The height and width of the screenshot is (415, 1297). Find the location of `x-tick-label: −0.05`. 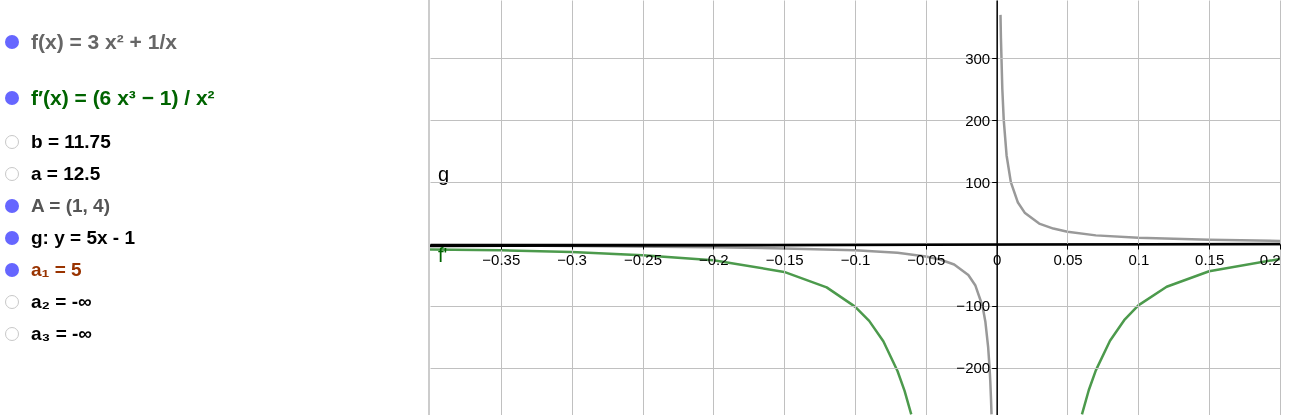

x-tick-label: −0.05 is located at coordinates (926, 259).